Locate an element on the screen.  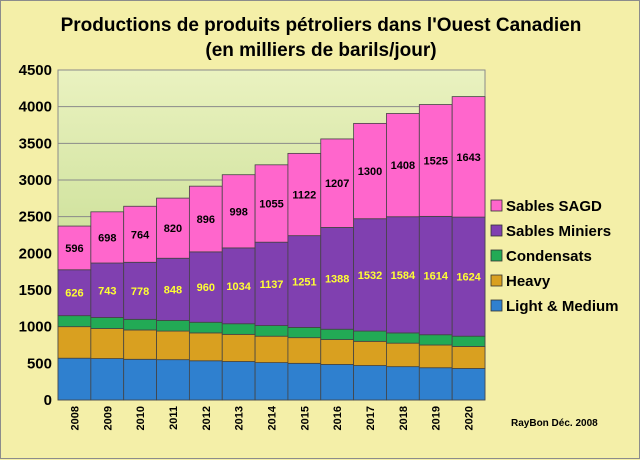
bar-sables-sagd-2012 is located at coordinates (205, 219).